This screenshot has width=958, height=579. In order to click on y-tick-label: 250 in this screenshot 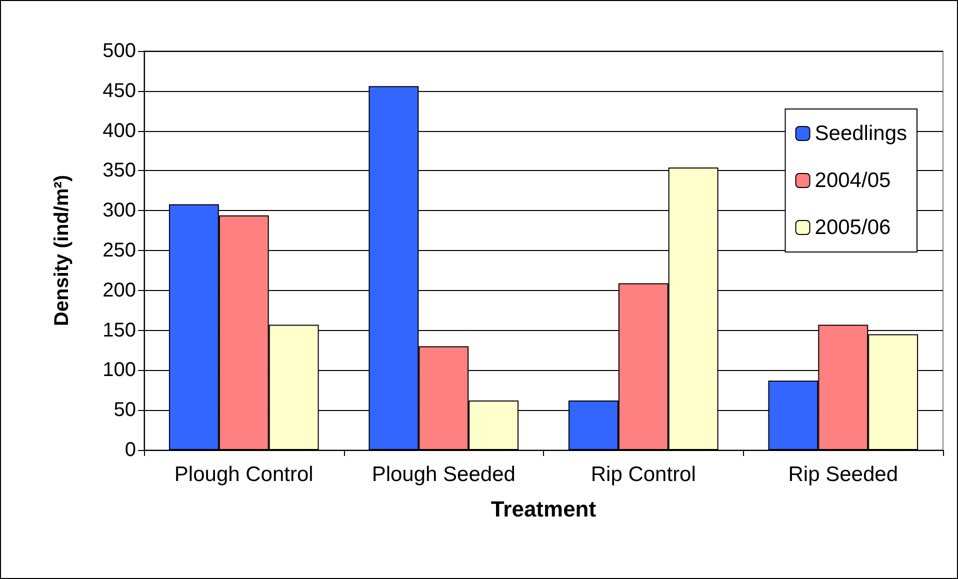, I will do `click(119, 251)`.